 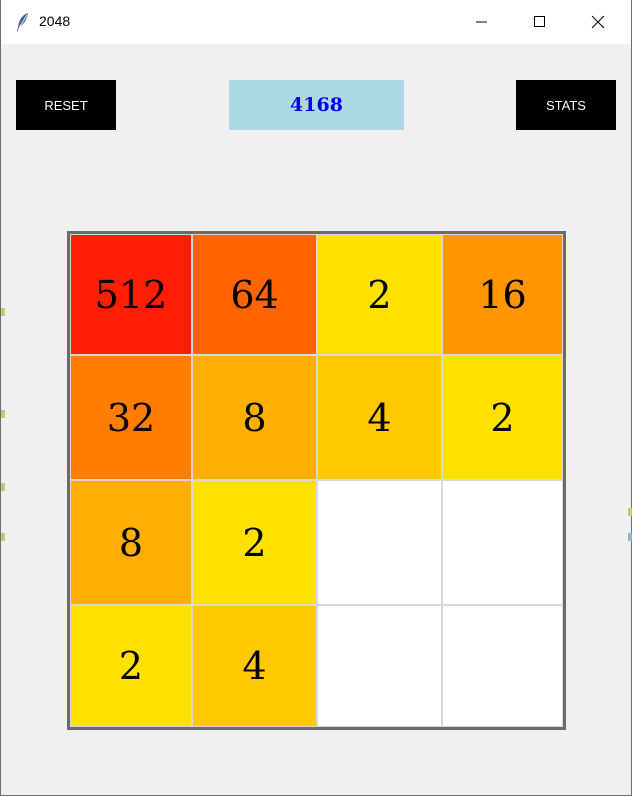 I want to click on stats-button: STATS, so click(x=566, y=105).